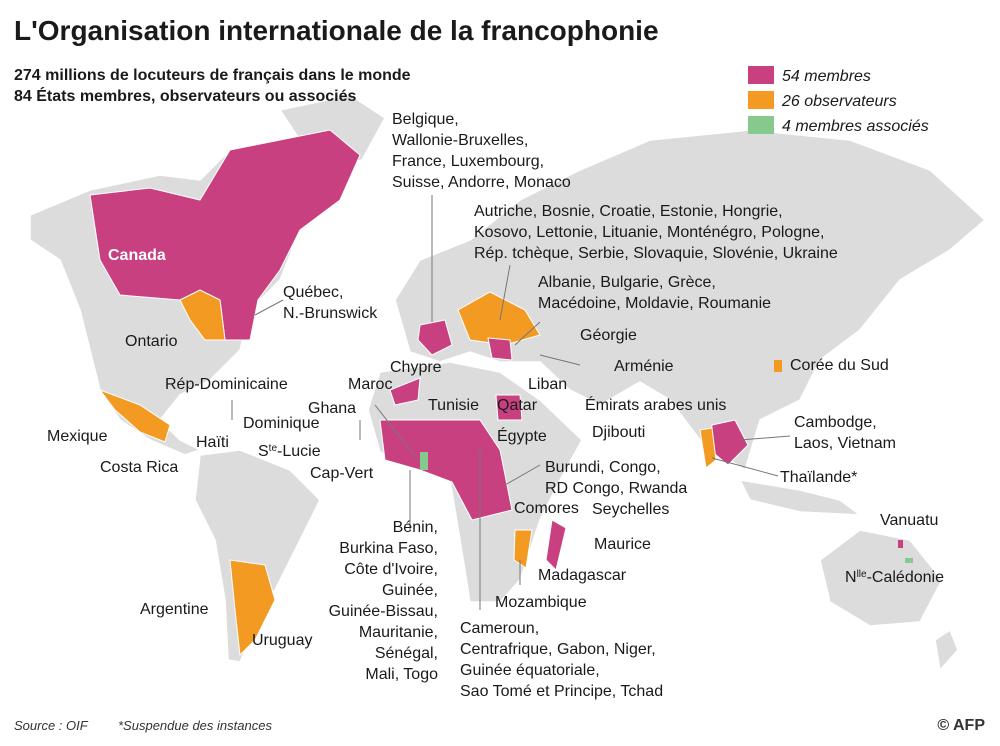 The image size is (1000, 746). I want to click on place-label: Ghana, so click(332, 408).